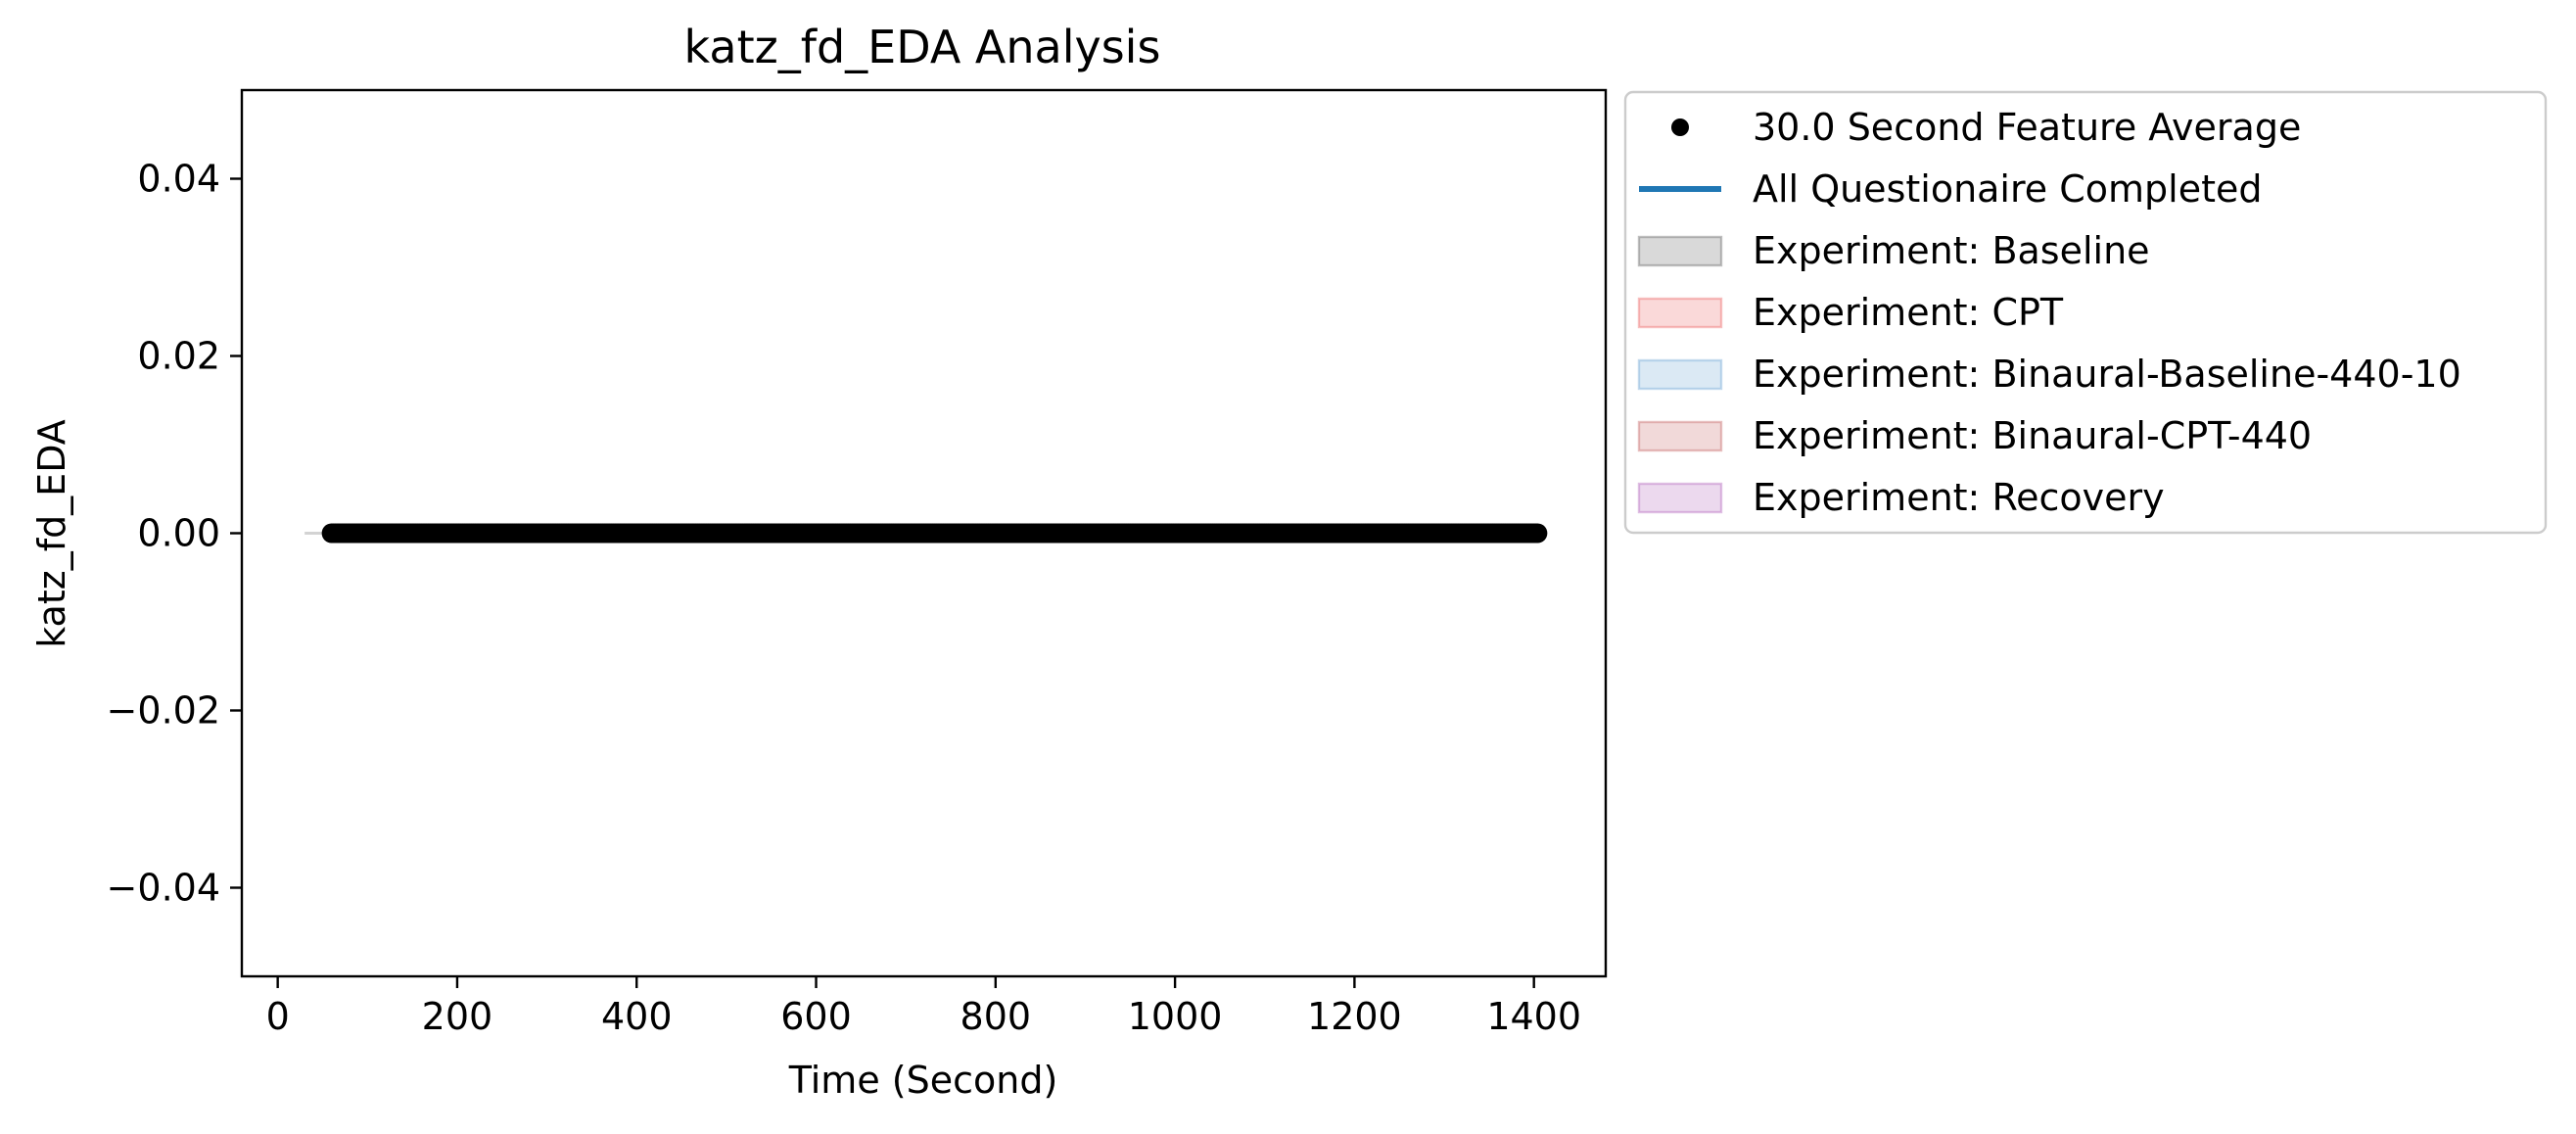 The width and height of the screenshot is (2576, 1134). I want to click on legend-label: Experiment: Recovery, so click(1959, 497).